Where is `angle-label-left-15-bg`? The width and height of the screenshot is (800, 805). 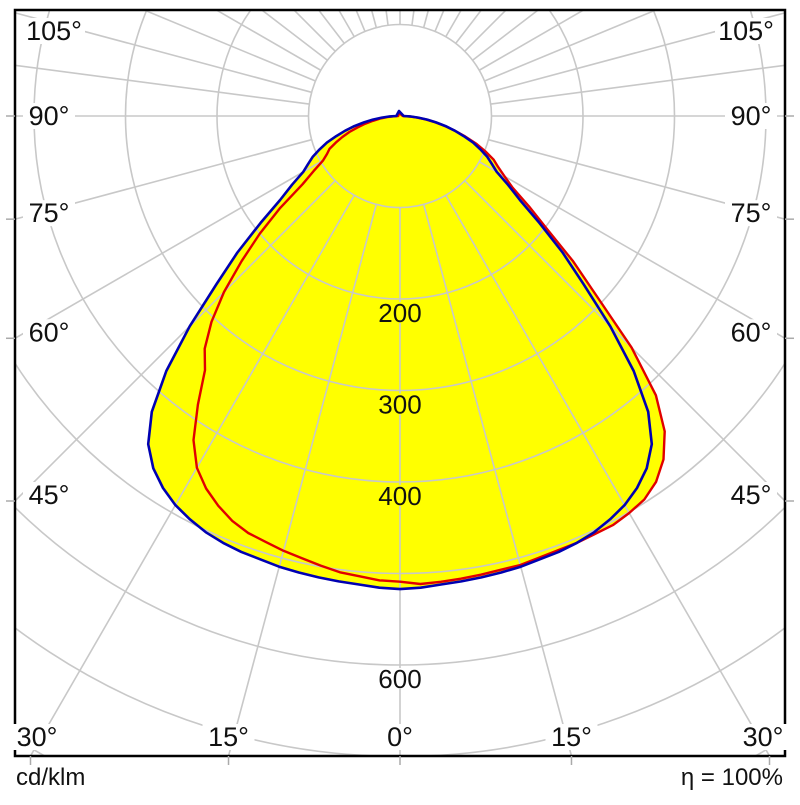
angle-label-left-15-bg is located at coordinates (228, 737).